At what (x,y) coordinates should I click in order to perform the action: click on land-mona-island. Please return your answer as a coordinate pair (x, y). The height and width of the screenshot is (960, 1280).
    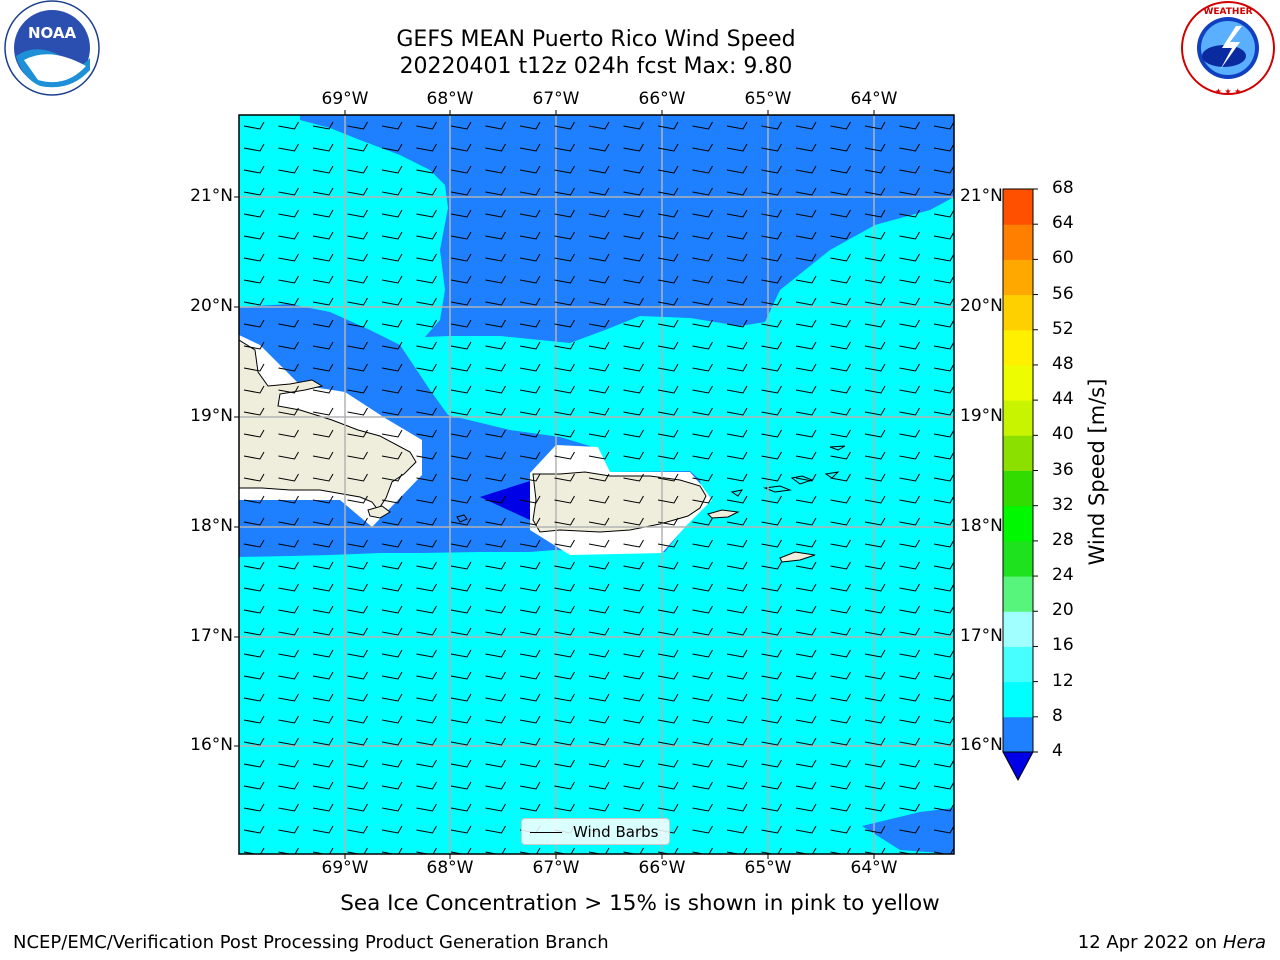
    Looking at the image, I should click on (462, 518).